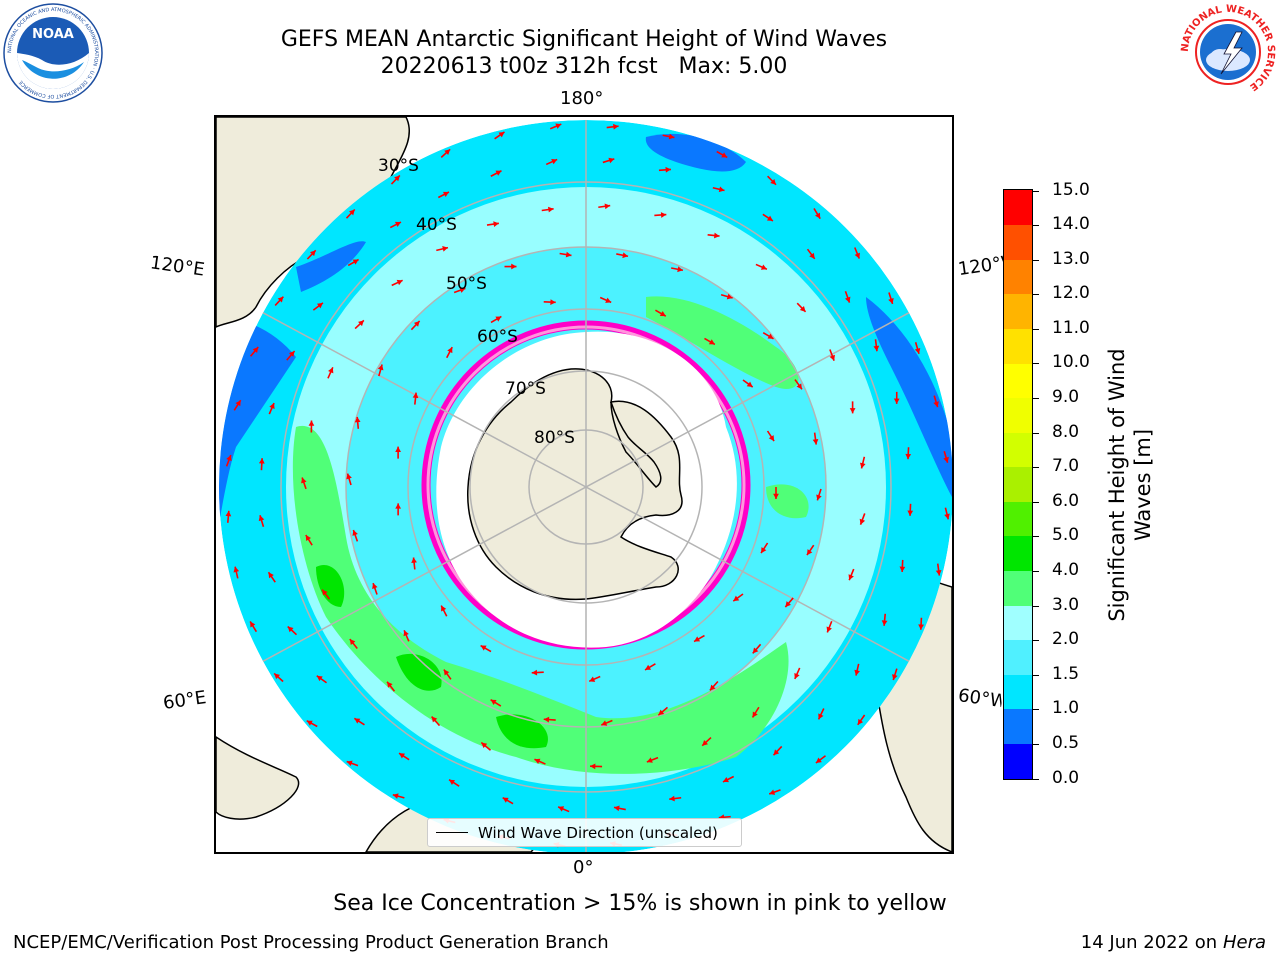 The width and height of the screenshot is (1280, 960). Describe the element at coordinates (1071, 293) in the screenshot. I see `colorbar-tick-label: 12.0` at that location.